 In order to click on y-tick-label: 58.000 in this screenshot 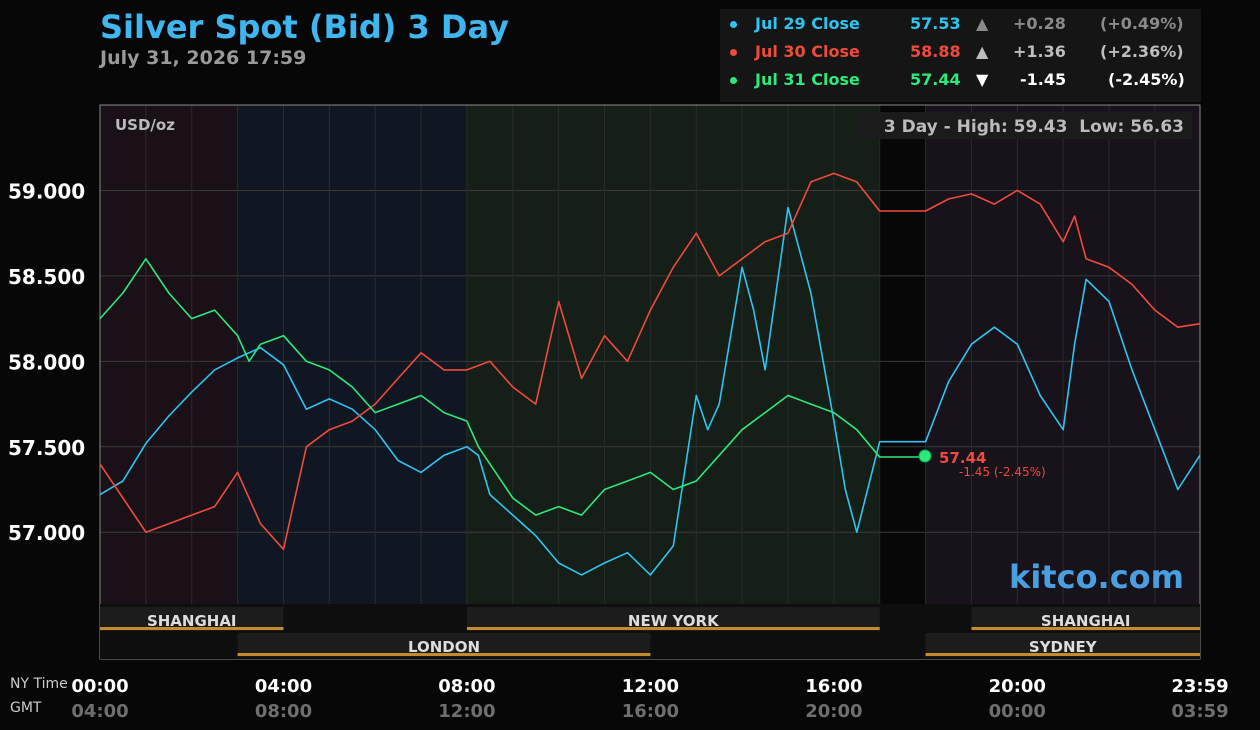, I will do `click(46, 362)`.